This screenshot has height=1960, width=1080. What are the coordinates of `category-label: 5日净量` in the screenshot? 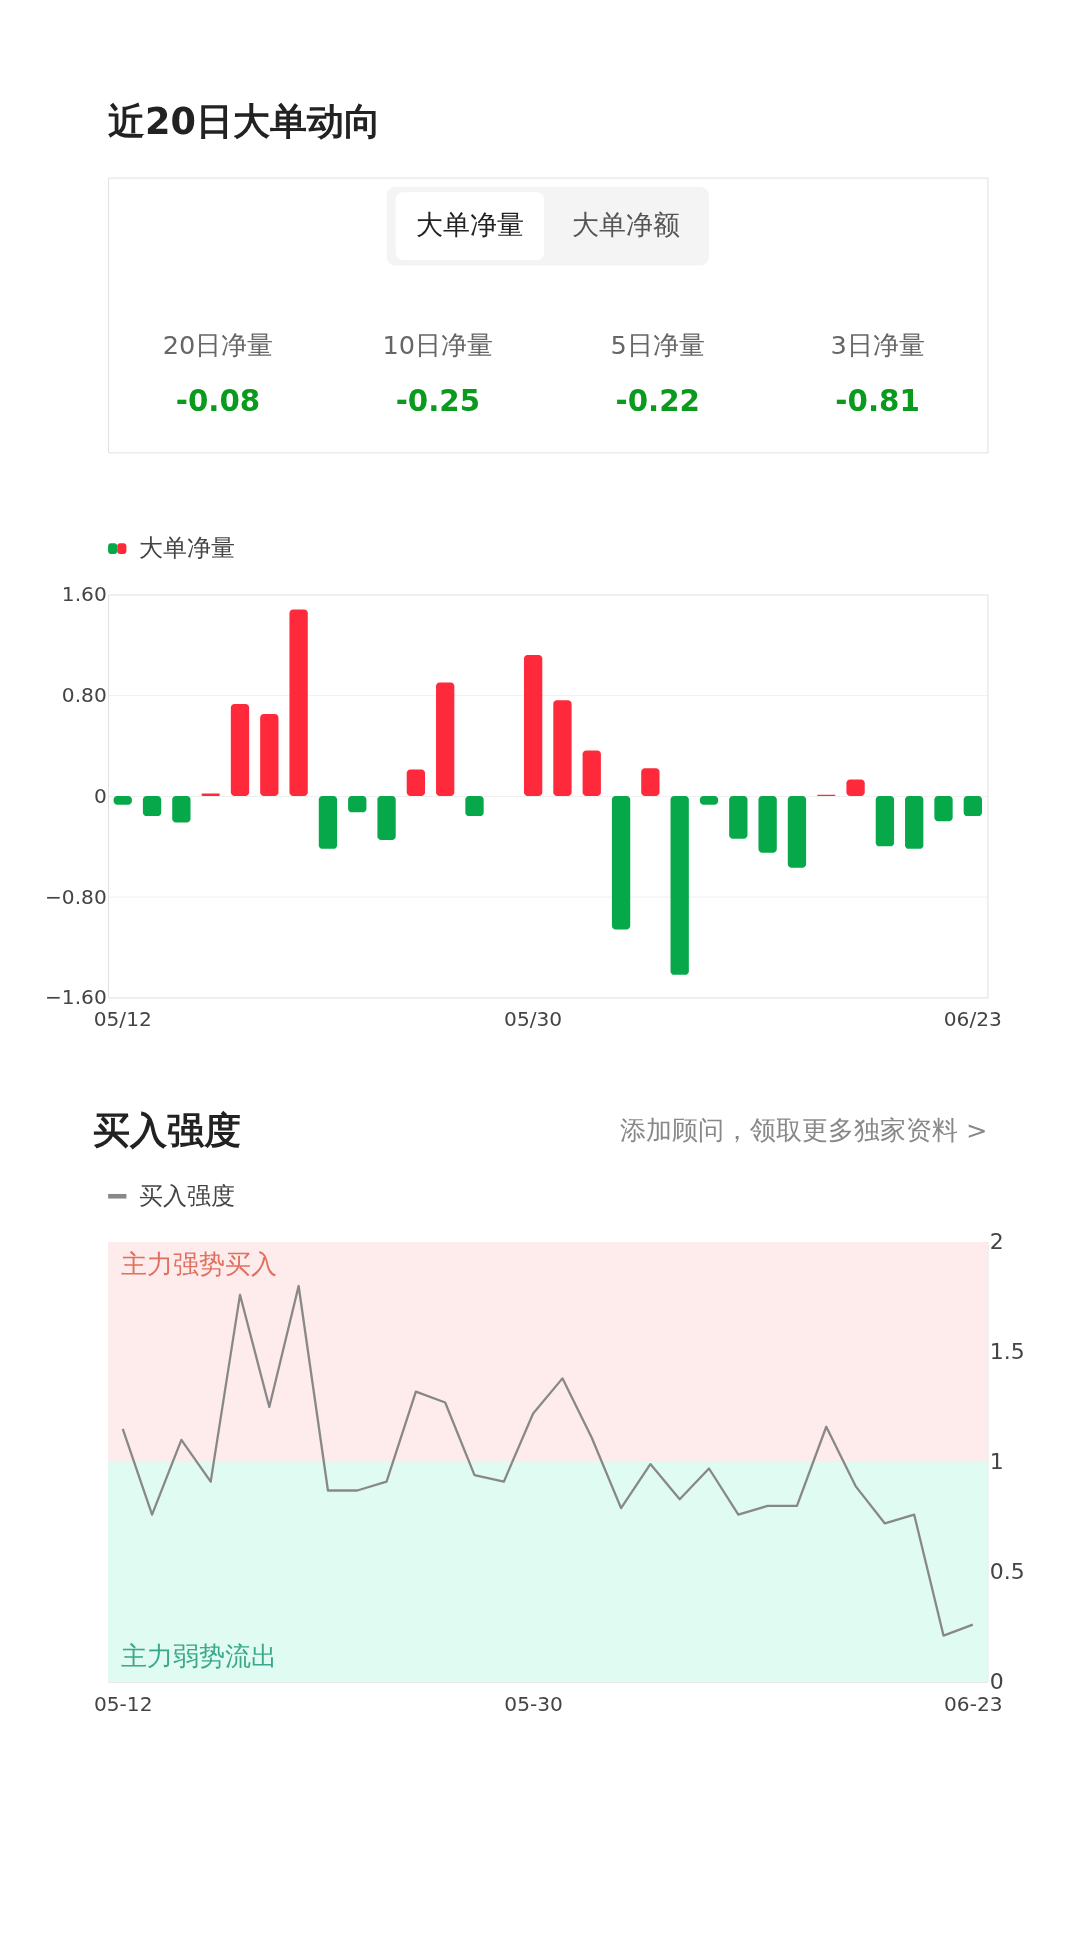 It's located at (657, 345).